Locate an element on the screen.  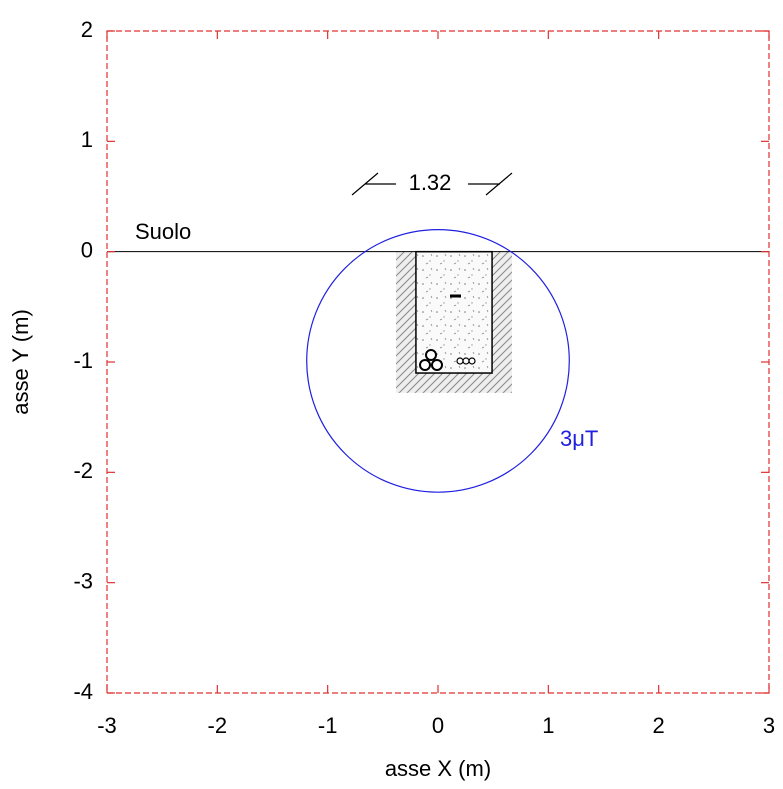
x-tick-label: 3 is located at coordinates (769, 725).